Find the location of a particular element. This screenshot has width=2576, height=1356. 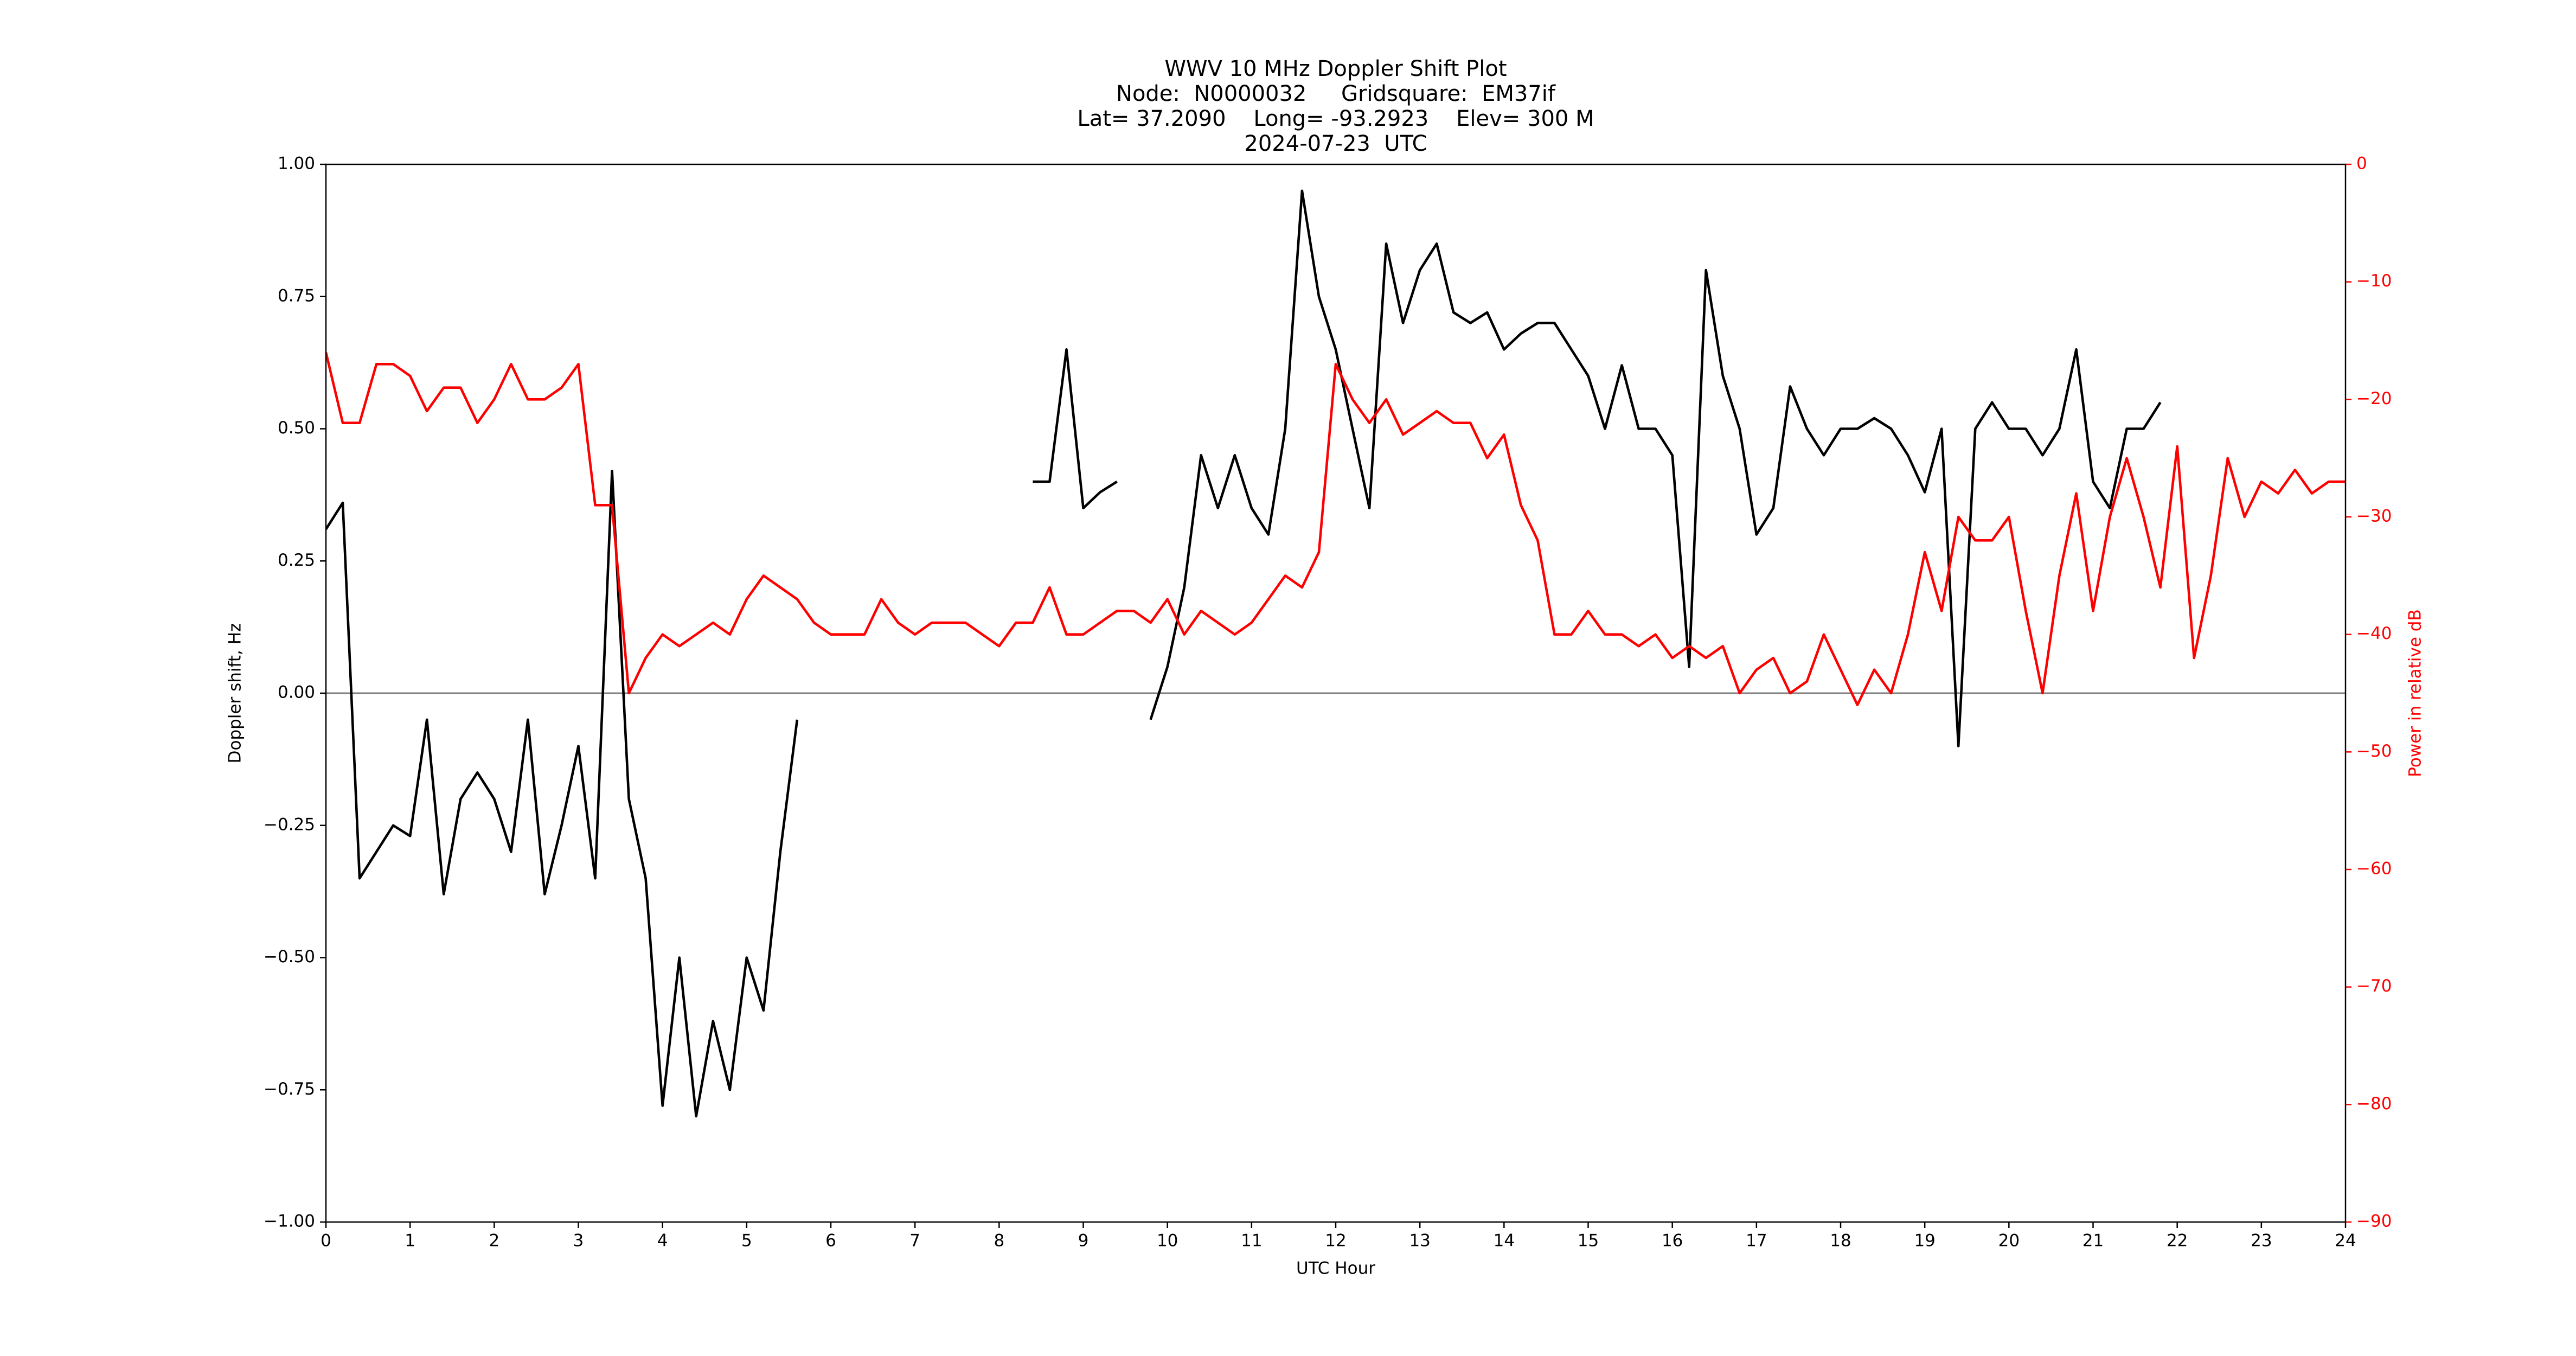

y2-tick-label: −70 is located at coordinates (2374, 986).